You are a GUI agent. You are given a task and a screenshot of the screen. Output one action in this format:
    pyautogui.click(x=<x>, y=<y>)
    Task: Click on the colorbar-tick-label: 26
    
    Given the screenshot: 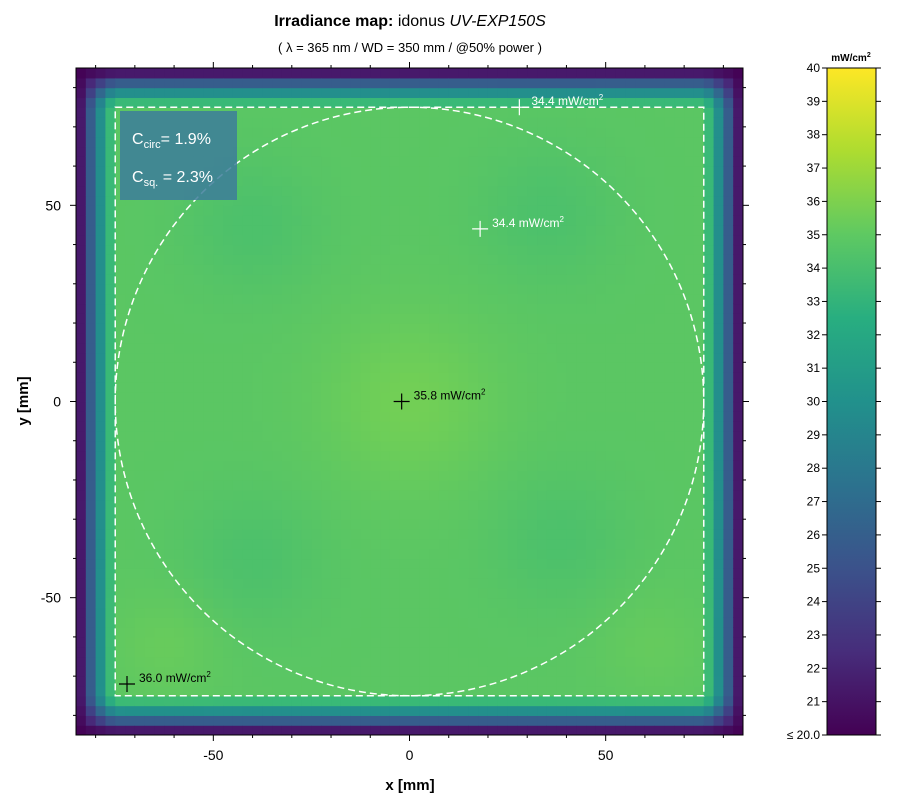 What is the action you would take?
    pyautogui.click(x=814, y=535)
    